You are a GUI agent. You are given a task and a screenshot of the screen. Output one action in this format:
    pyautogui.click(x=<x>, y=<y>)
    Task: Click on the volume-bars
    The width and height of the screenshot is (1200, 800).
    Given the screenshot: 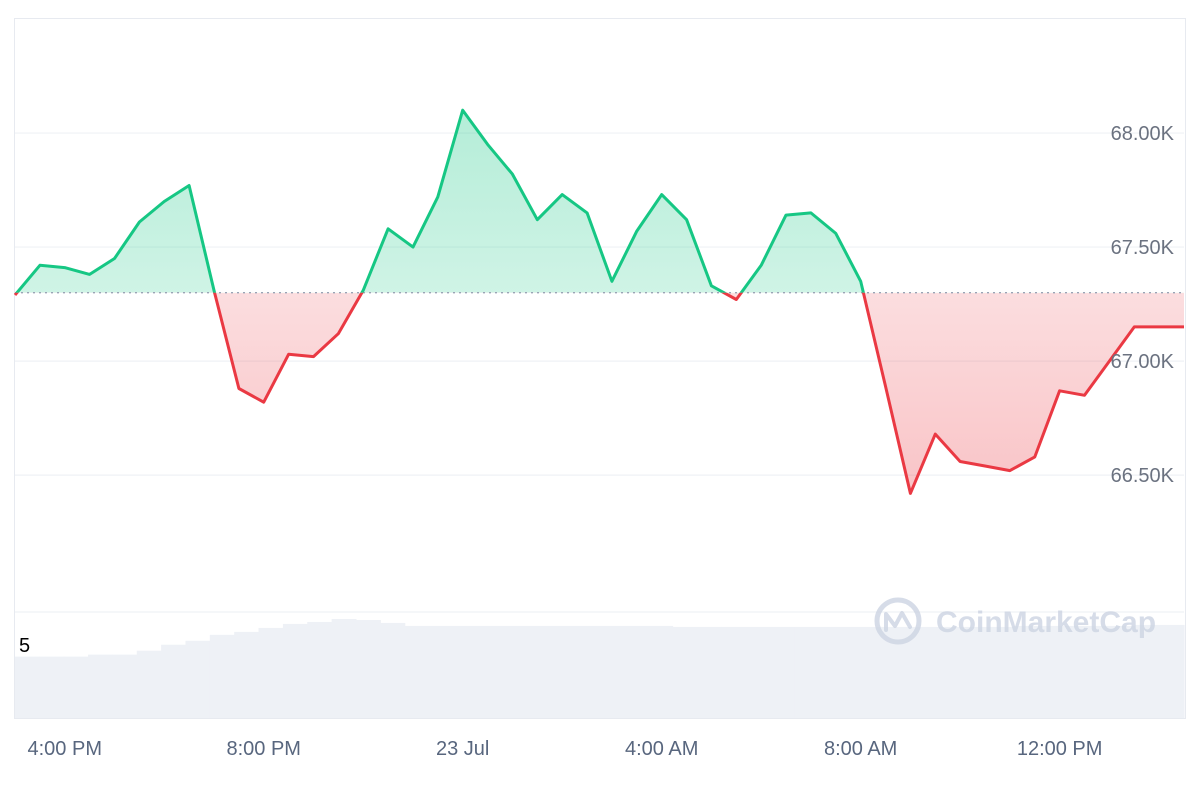 What is the action you would take?
    pyautogui.click(x=600, y=668)
    